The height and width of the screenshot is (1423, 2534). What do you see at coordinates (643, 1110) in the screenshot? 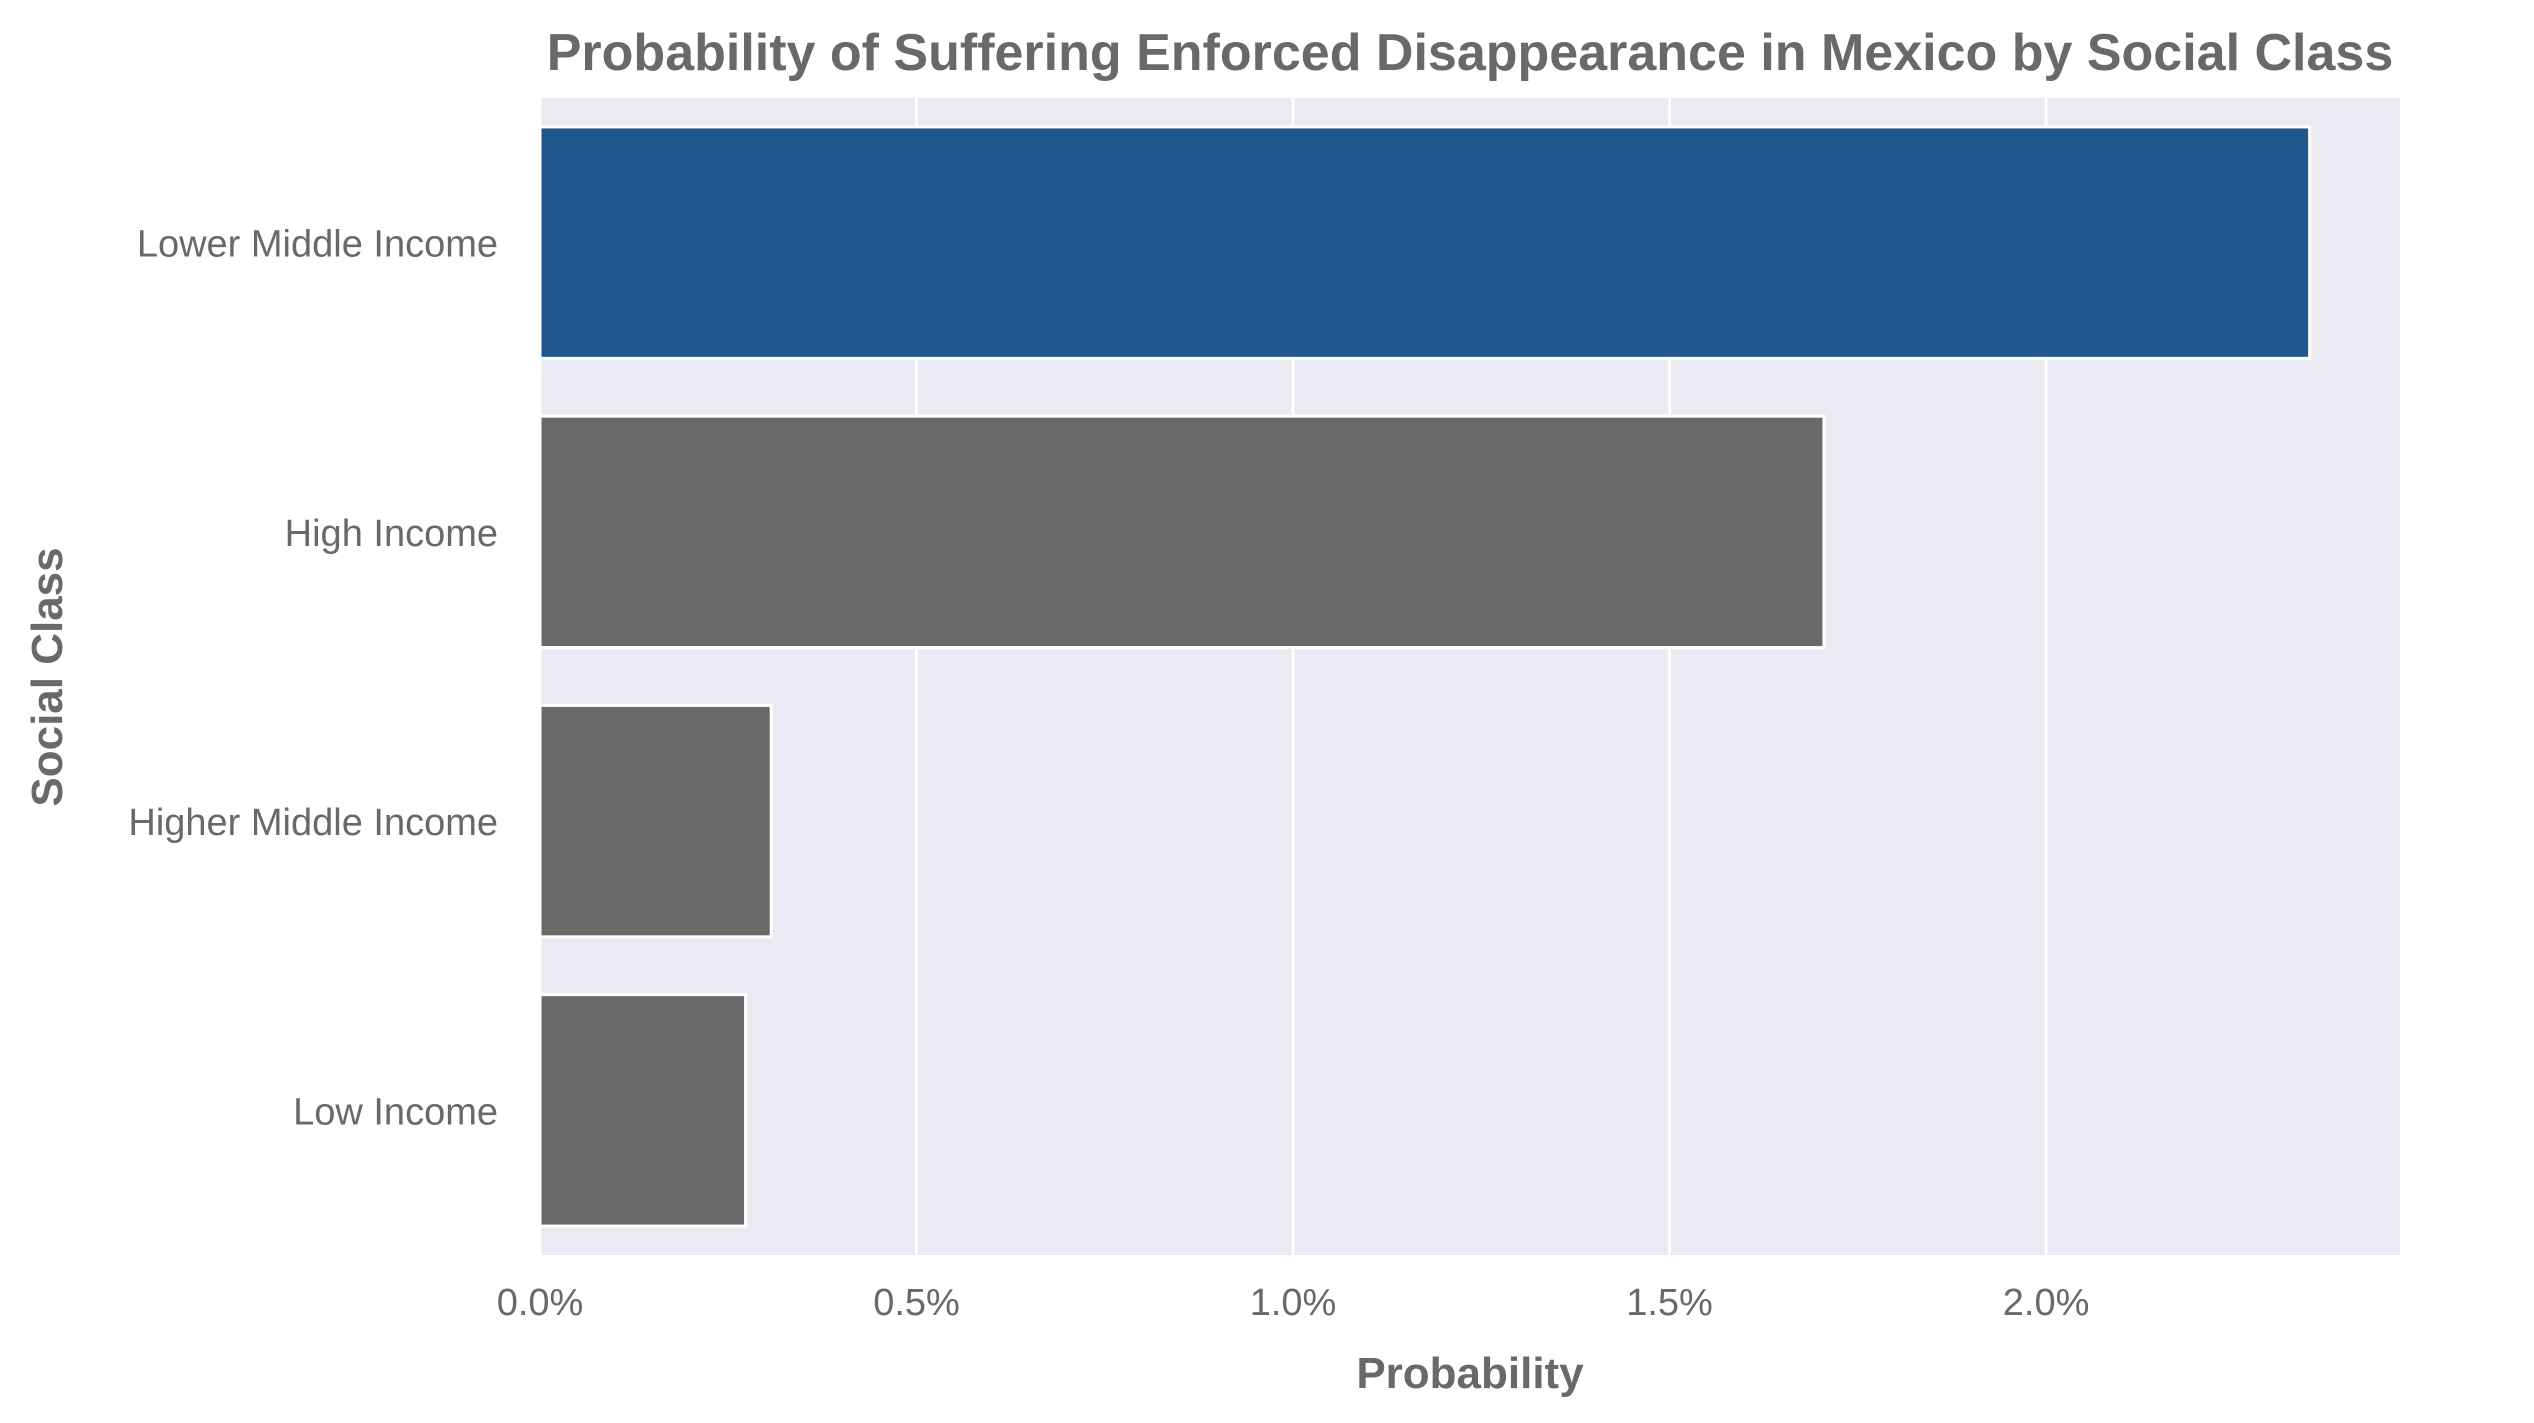
I see `bar-low-income` at bounding box center [643, 1110].